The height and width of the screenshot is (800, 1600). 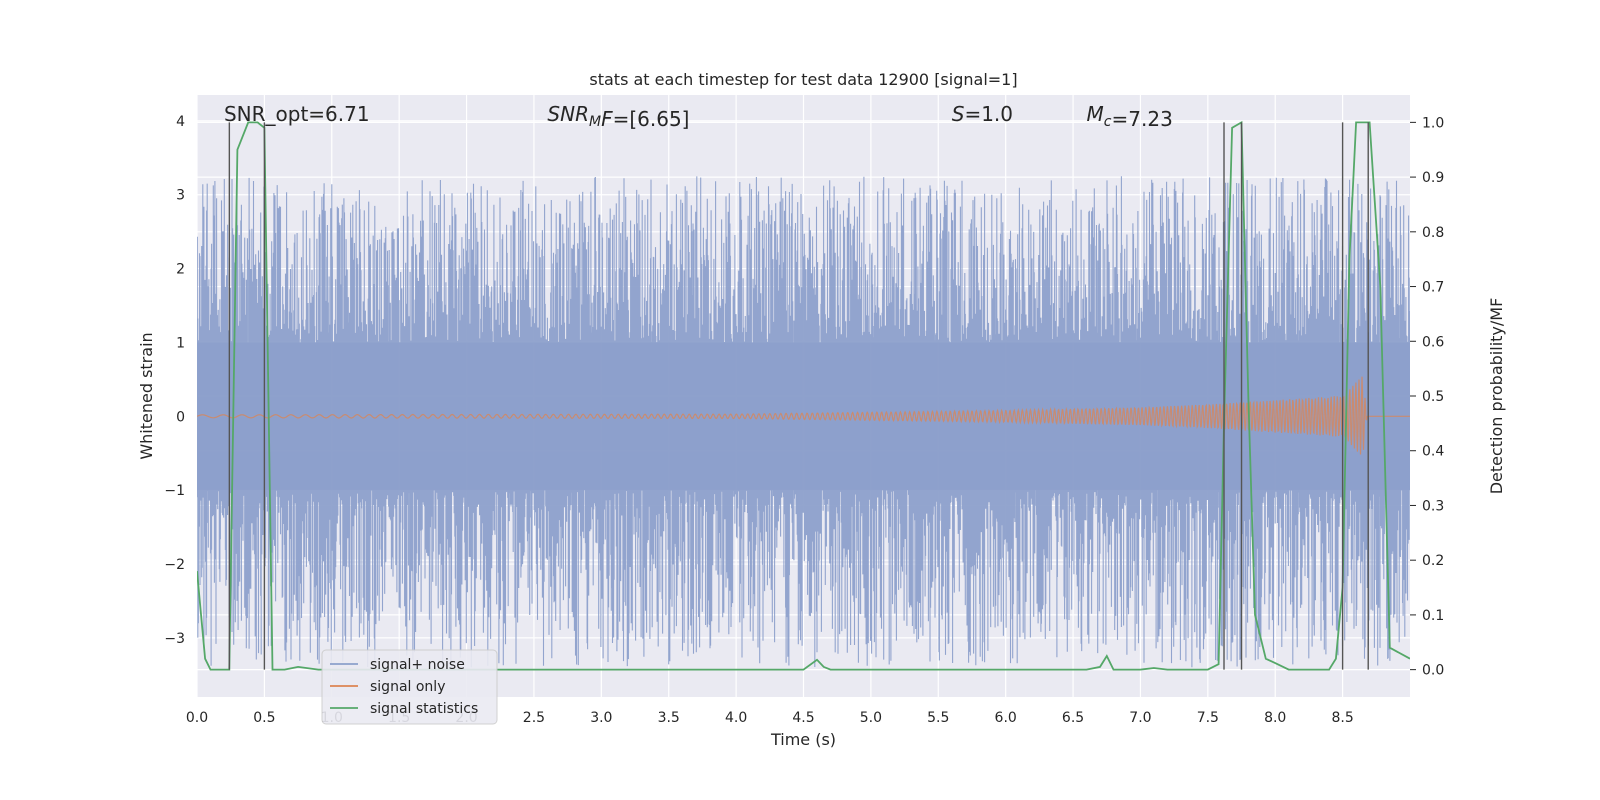 What do you see at coordinates (1433, 561) in the screenshot?
I see `y-right-tick-label: 0.2` at bounding box center [1433, 561].